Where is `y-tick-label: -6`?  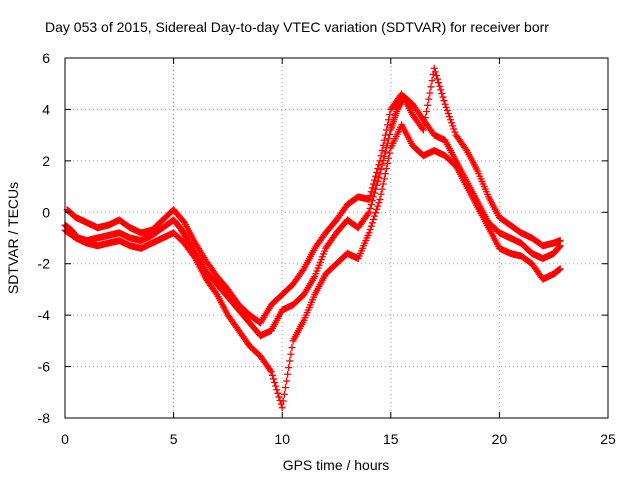
y-tick-label: -6 is located at coordinates (44, 367).